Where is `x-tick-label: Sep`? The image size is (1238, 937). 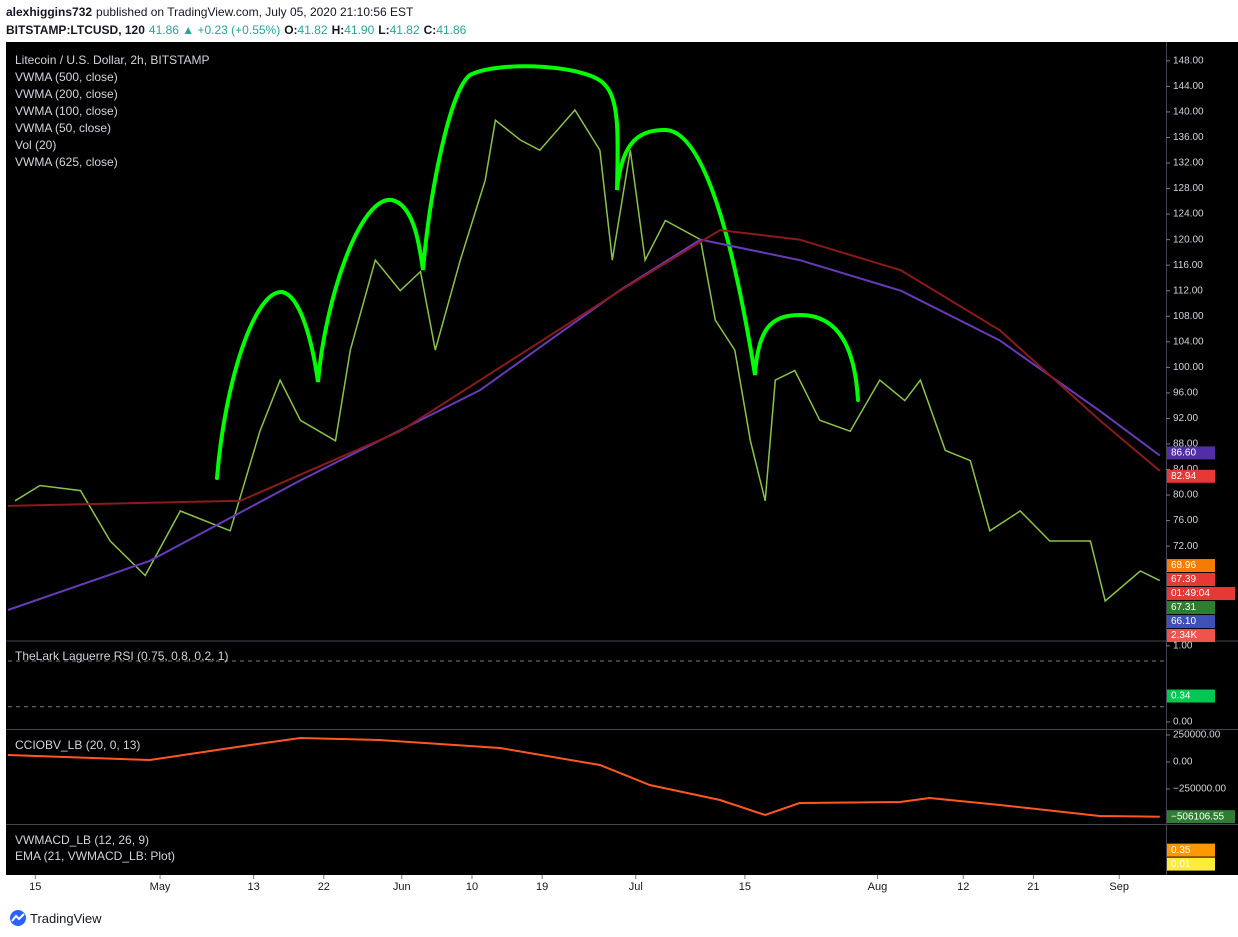
x-tick-label: Sep is located at coordinates (1119, 887).